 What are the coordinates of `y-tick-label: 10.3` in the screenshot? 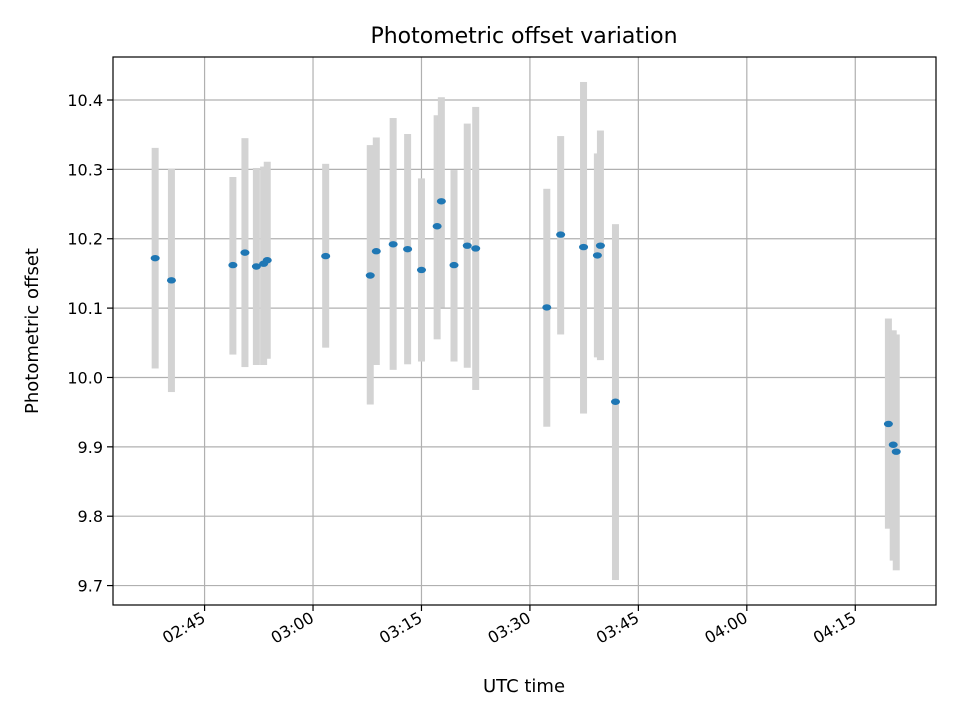 It's located at (85, 169).